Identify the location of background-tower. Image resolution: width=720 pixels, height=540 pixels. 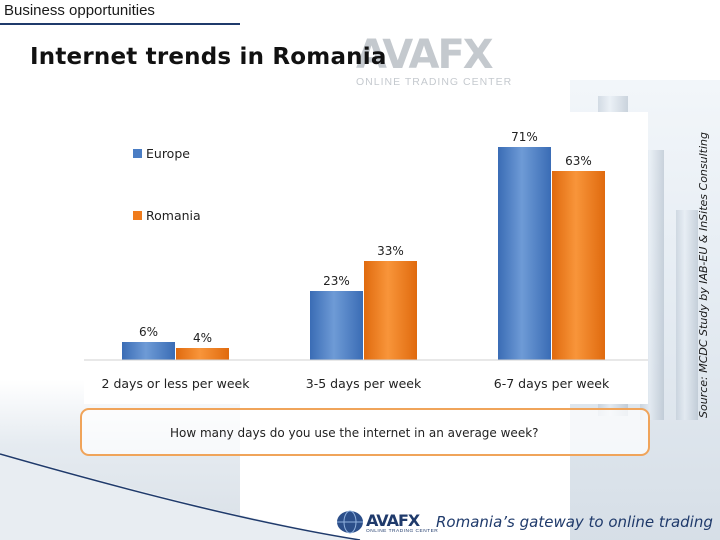
(687, 315).